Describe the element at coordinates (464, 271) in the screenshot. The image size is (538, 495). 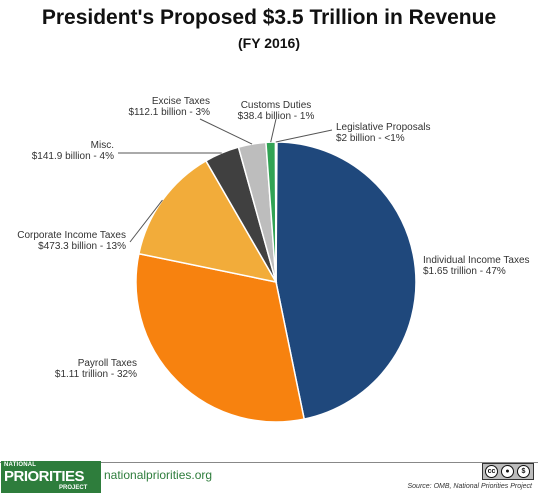
I see `slice-value-0: $1.65 trillion - 47%` at that location.